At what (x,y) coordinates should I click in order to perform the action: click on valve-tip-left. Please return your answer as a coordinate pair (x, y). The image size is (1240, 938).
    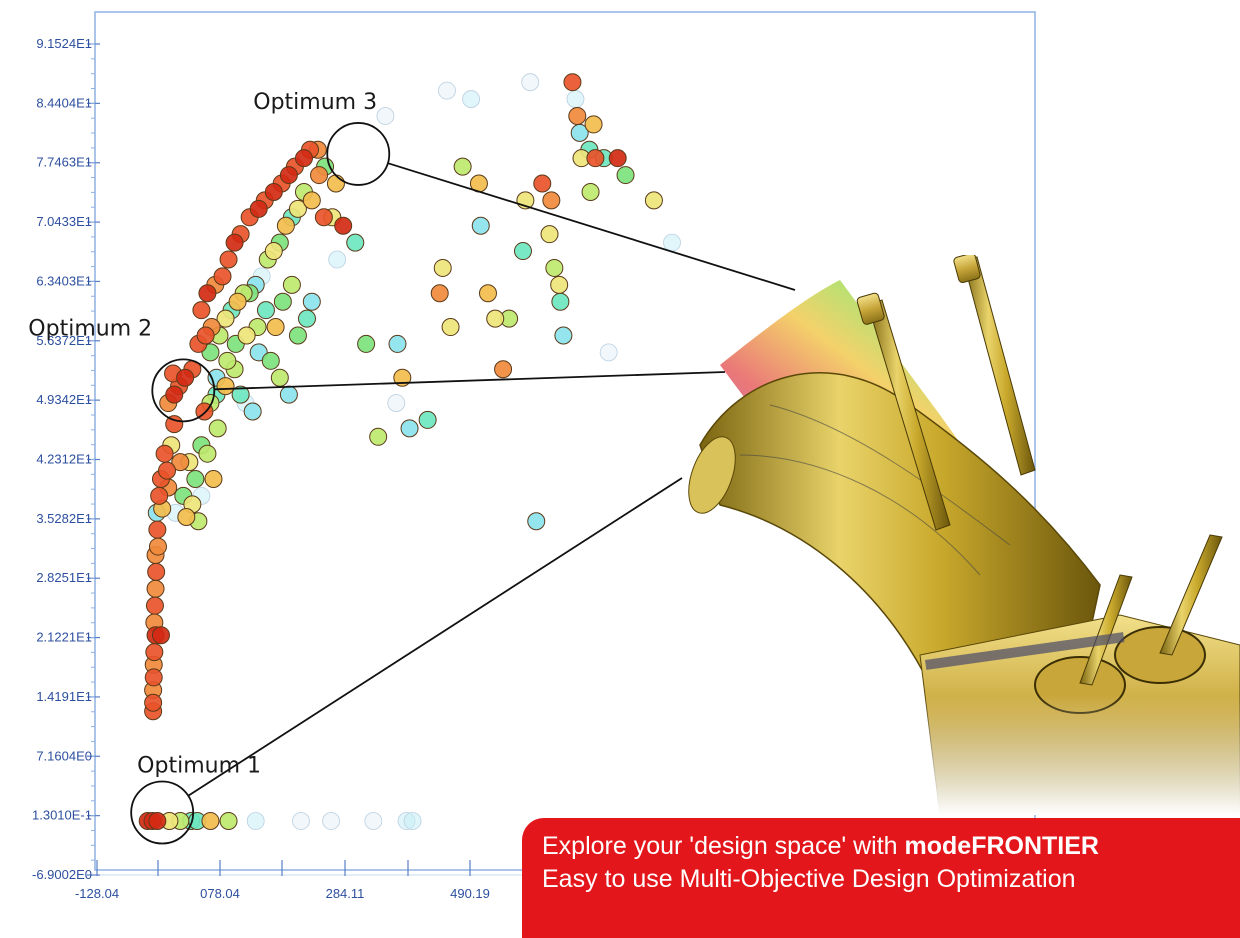
    Looking at the image, I should click on (870, 308).